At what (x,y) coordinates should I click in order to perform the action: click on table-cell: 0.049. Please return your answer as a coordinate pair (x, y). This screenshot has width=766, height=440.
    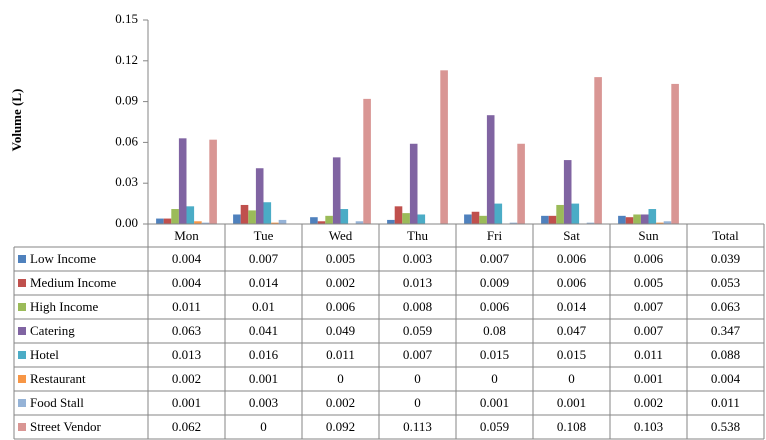
    Looking at the image, I should click on (340, 330).